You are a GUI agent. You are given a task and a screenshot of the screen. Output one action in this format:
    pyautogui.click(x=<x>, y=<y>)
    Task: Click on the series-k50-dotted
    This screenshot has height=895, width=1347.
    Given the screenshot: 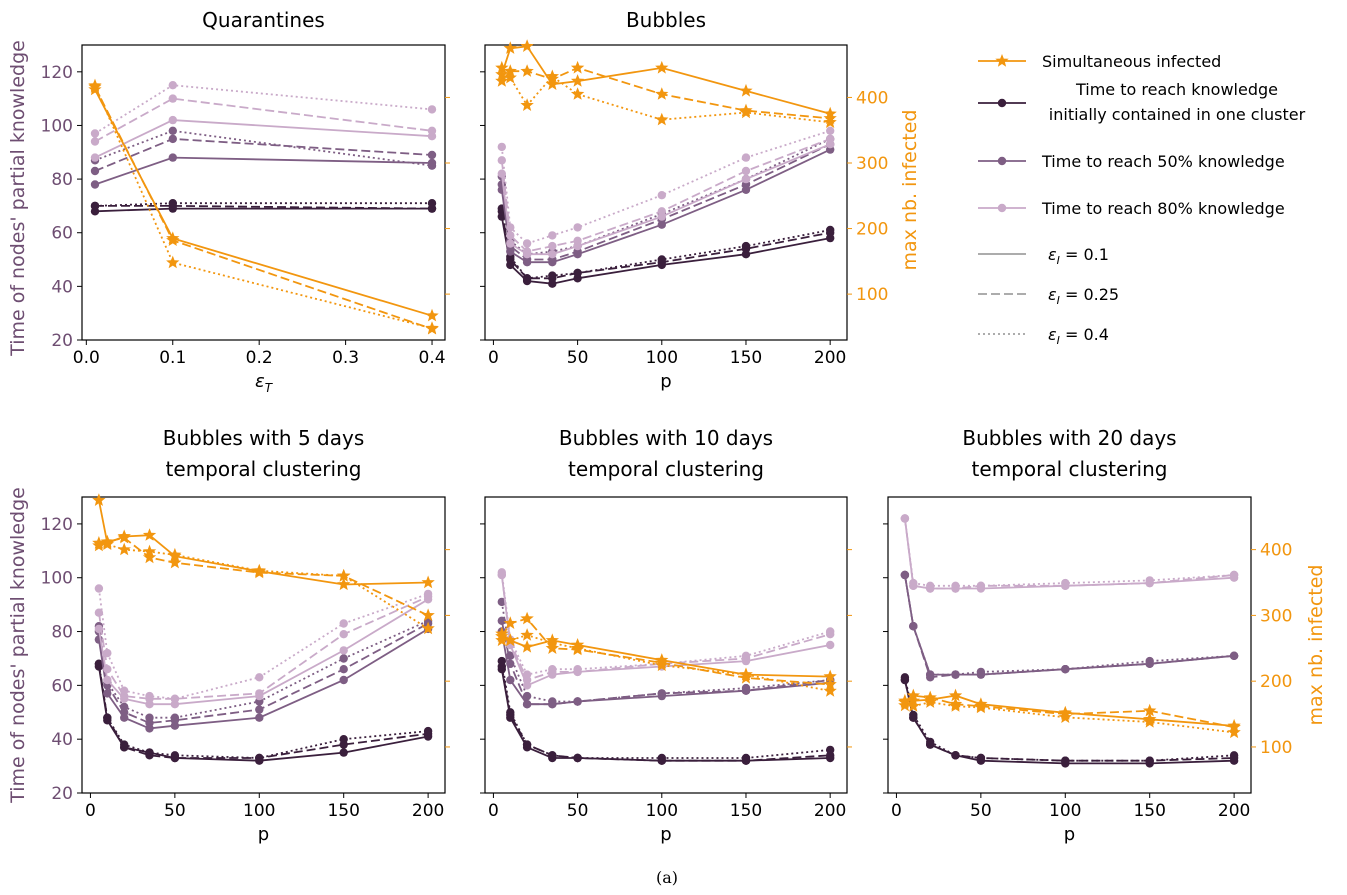 What is the action you would take?
    pyautogui.click(x=263, y=669)
    